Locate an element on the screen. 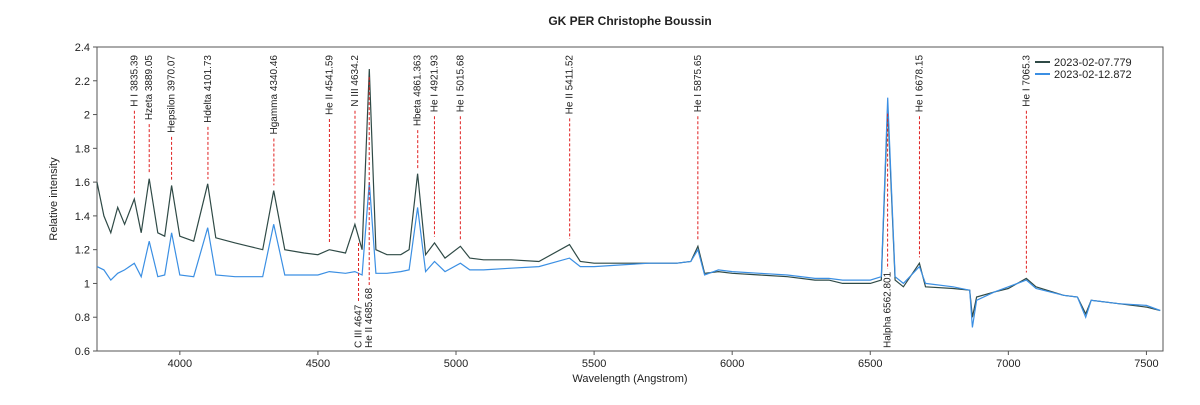  annotation-label: H I 3835.39 is located at coordinates (134, 81).